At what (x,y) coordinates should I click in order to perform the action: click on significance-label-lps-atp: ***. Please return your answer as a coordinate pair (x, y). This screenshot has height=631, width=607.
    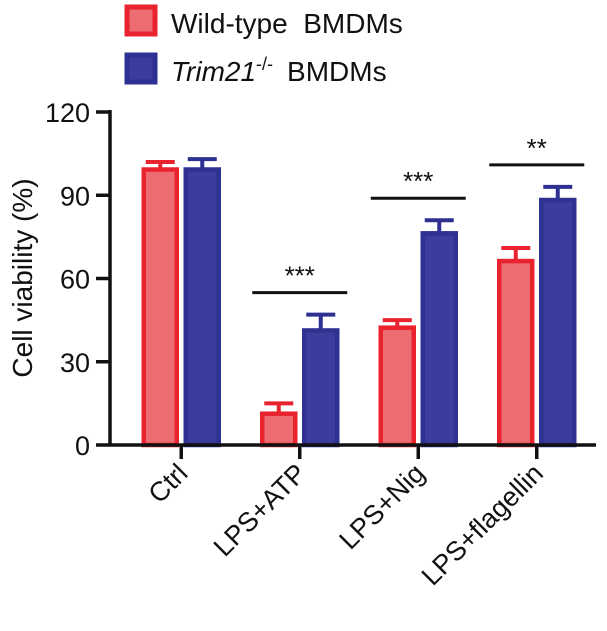
    Looking at the image, I should click on (300, 276).